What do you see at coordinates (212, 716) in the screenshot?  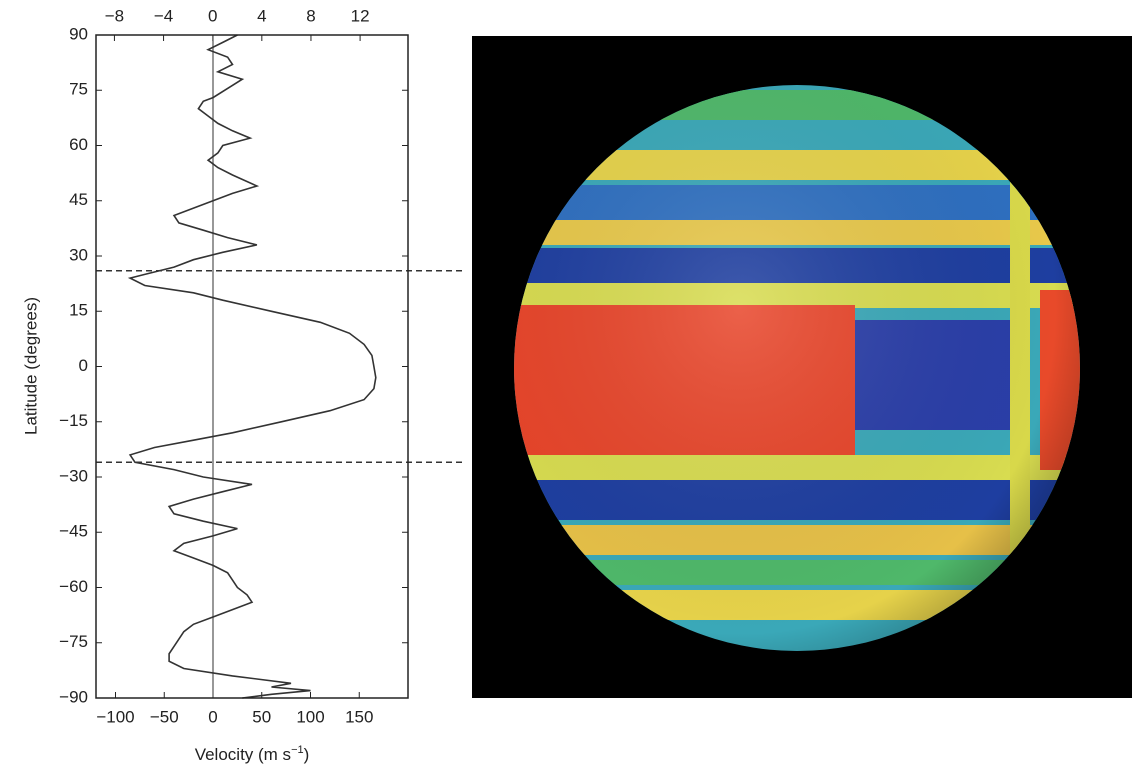 I see `x-tick-label: 0` at bounding box center [212, 716].